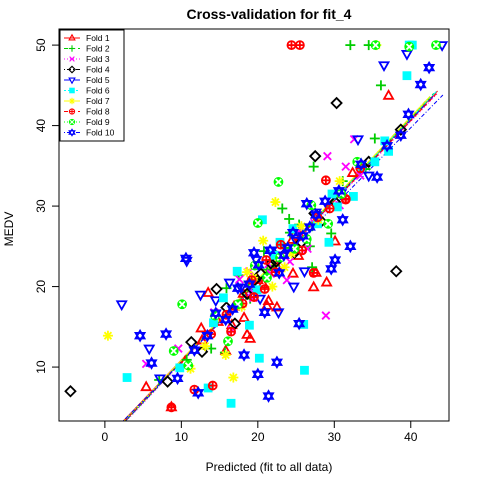 The image size is (480, 480). I want to click on legend-label-fold-8: Fold 8, so click(98, 112).